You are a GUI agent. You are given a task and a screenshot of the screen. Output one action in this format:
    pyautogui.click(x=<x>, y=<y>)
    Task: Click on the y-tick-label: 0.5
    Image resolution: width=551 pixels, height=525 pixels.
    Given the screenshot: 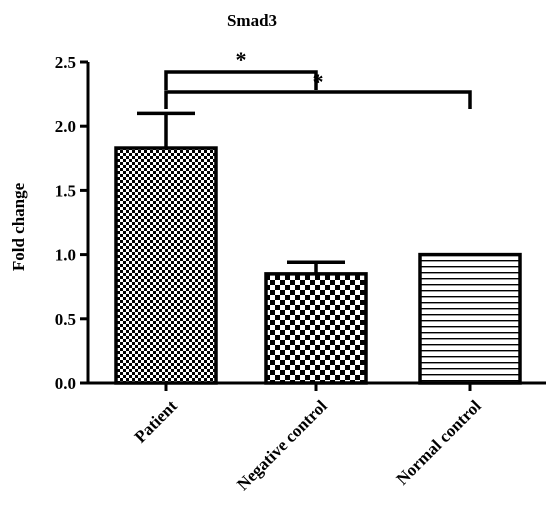 What is the action you would take?
    pyautogui.click(x=65, y=319)
    